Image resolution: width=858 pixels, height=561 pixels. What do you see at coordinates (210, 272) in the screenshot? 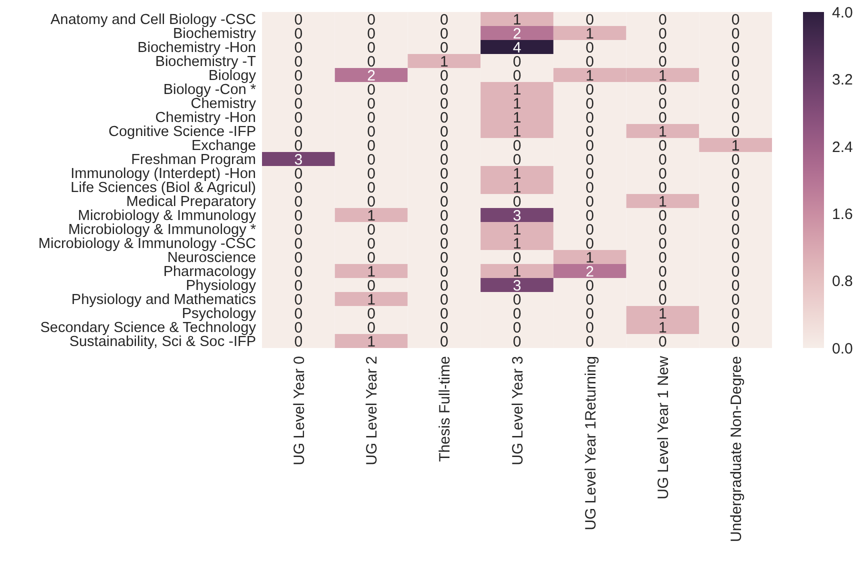
I see `y-tick-label: Pharmacology` at bounding box center [210, 272].